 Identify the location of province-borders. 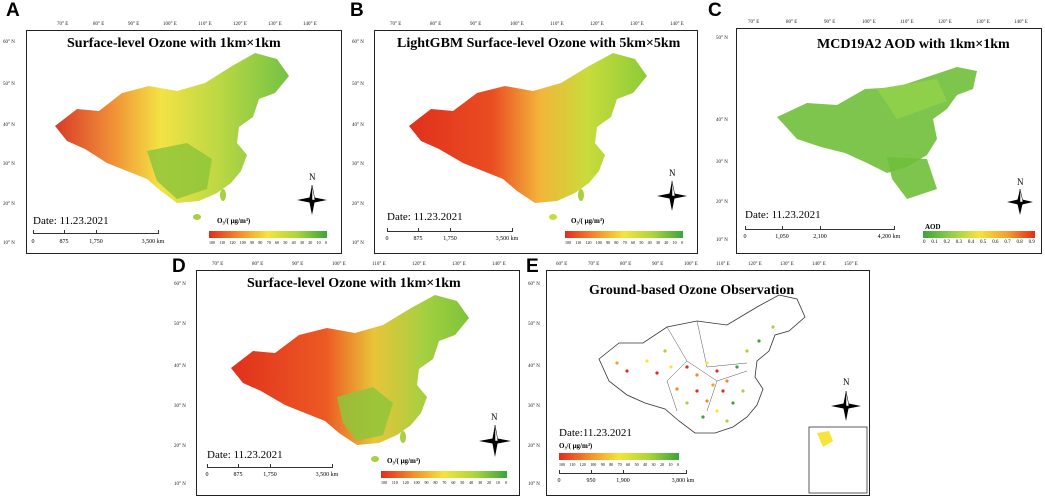
(707, 366).